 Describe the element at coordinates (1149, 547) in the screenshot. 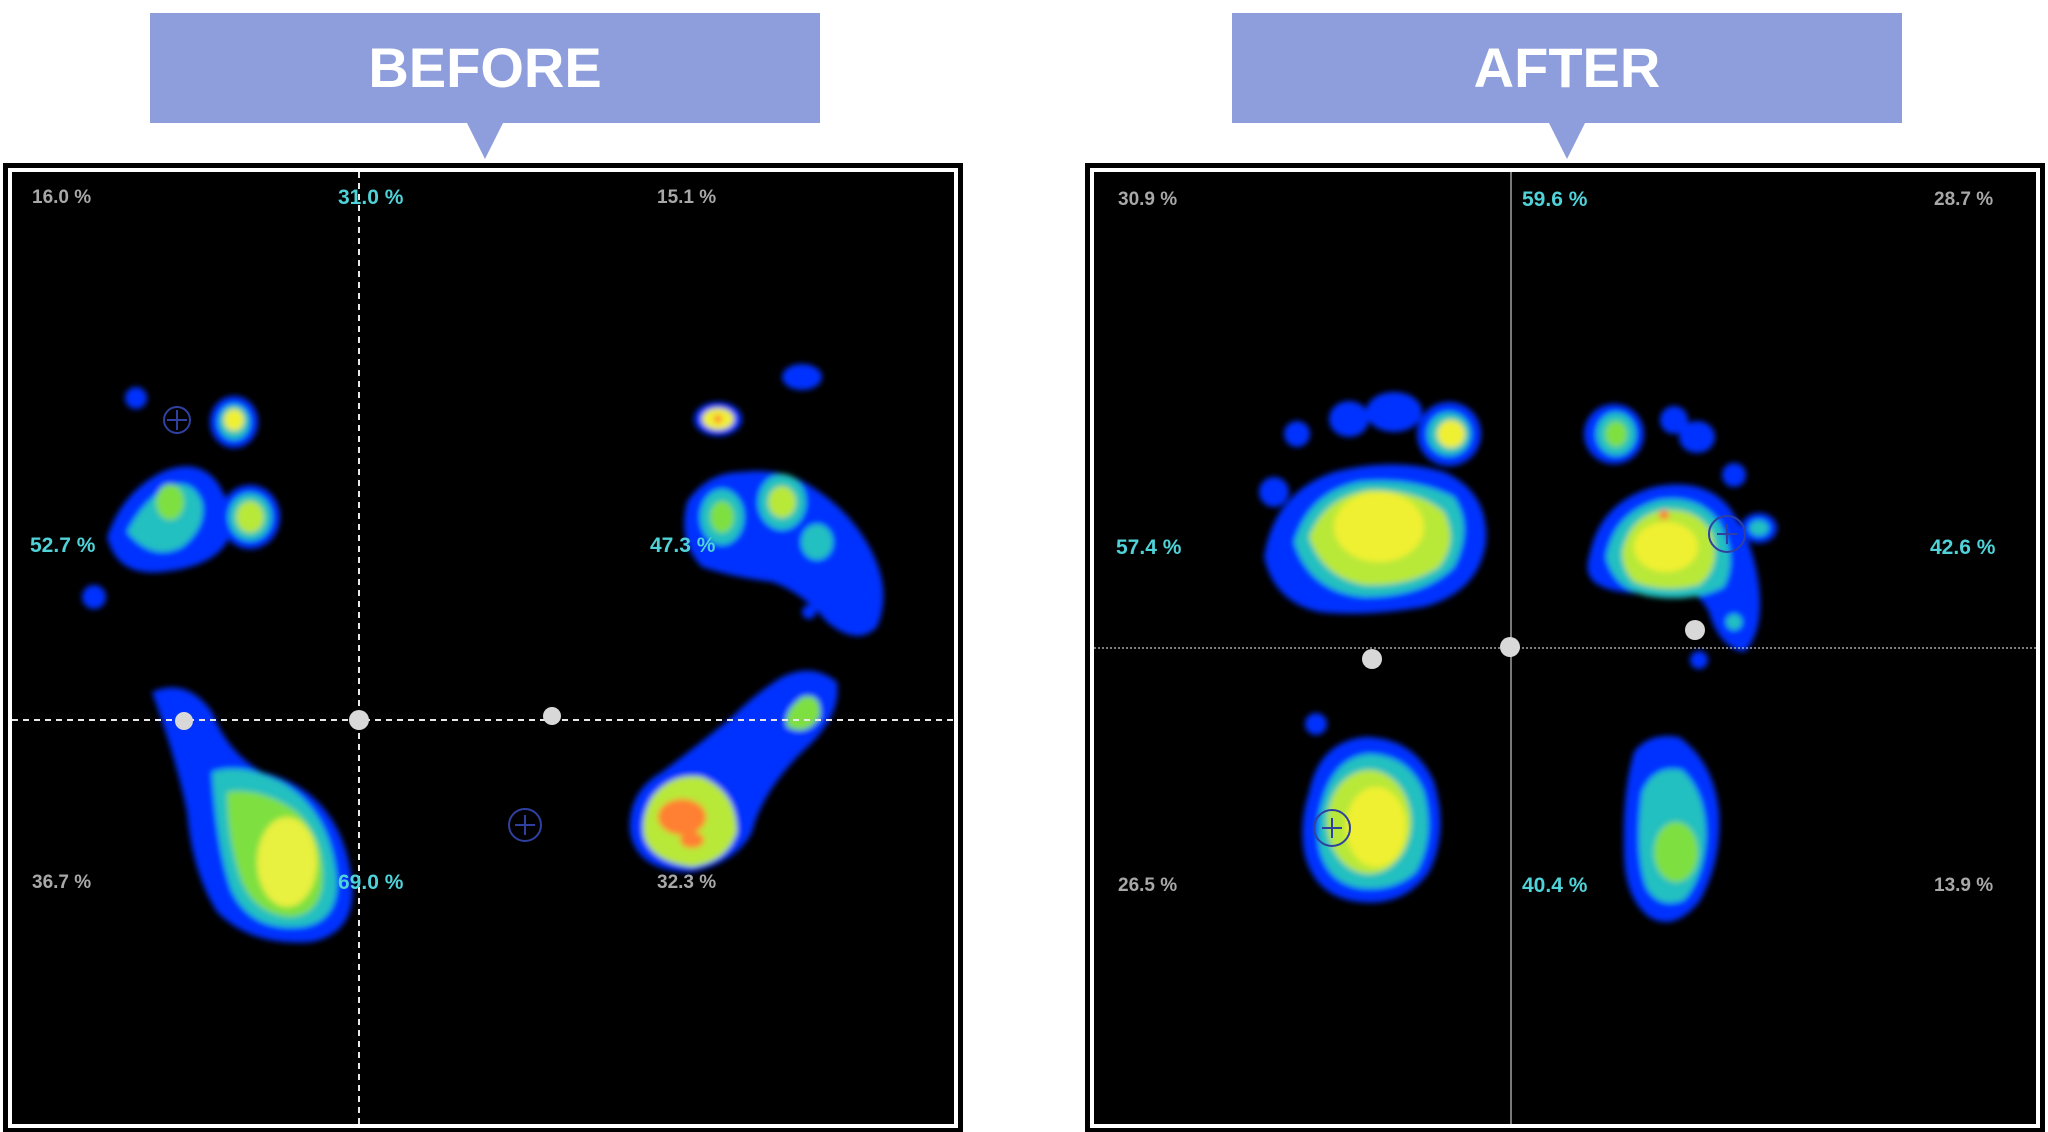

I see `after-mid-left-pct: 57.4 %` at that location.